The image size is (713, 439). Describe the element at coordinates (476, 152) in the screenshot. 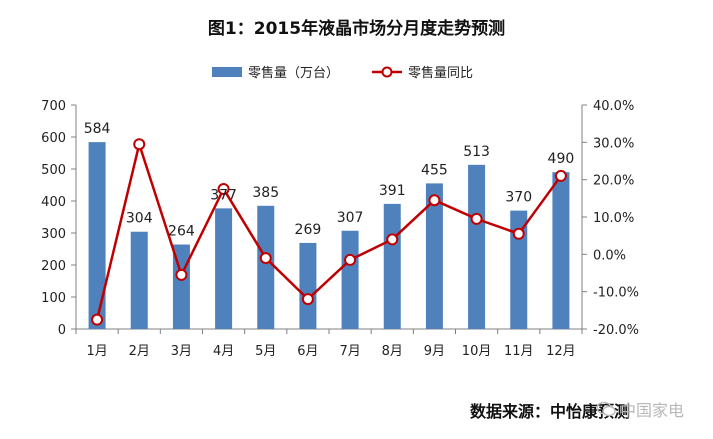

I see `bar-data-label: 513` at that location.